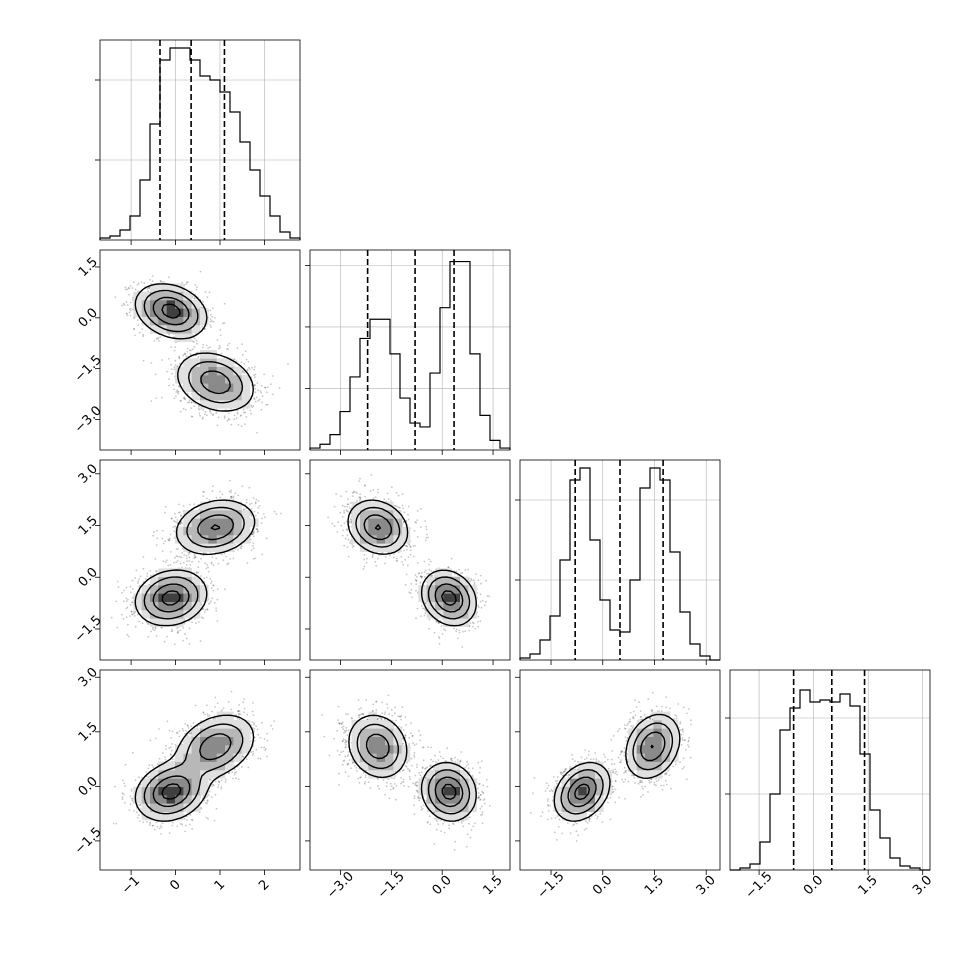 This screenshot has width=970, height=970. Describe the element at coordinates (194, 352) in the screenshot. I see `pair-plot-area` at that location.